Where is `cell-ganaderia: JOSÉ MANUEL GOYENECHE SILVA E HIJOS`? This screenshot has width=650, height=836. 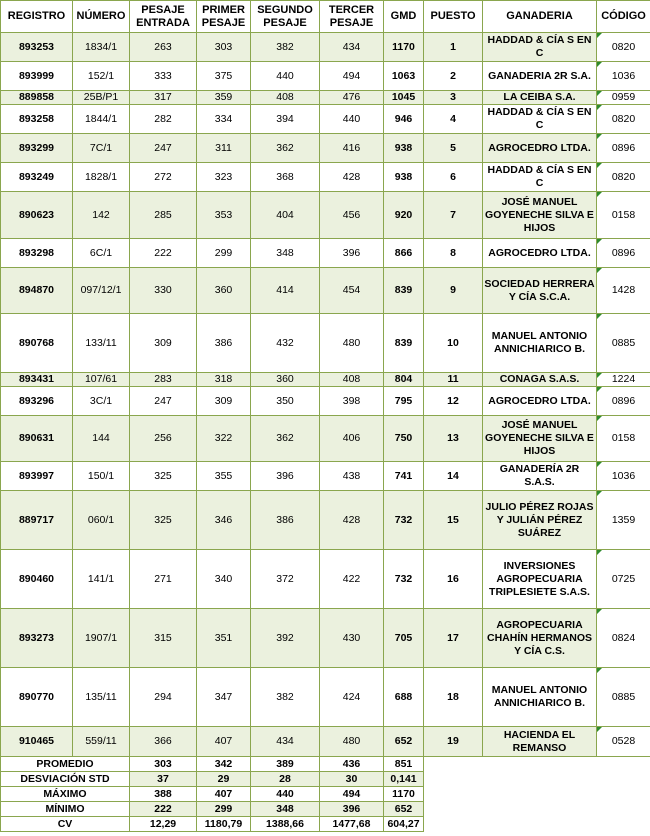
cell-ganaderia: JOSÉ MANUEL GOYENECHE SILVA E HIJOS is located at coordinates (539, 438).